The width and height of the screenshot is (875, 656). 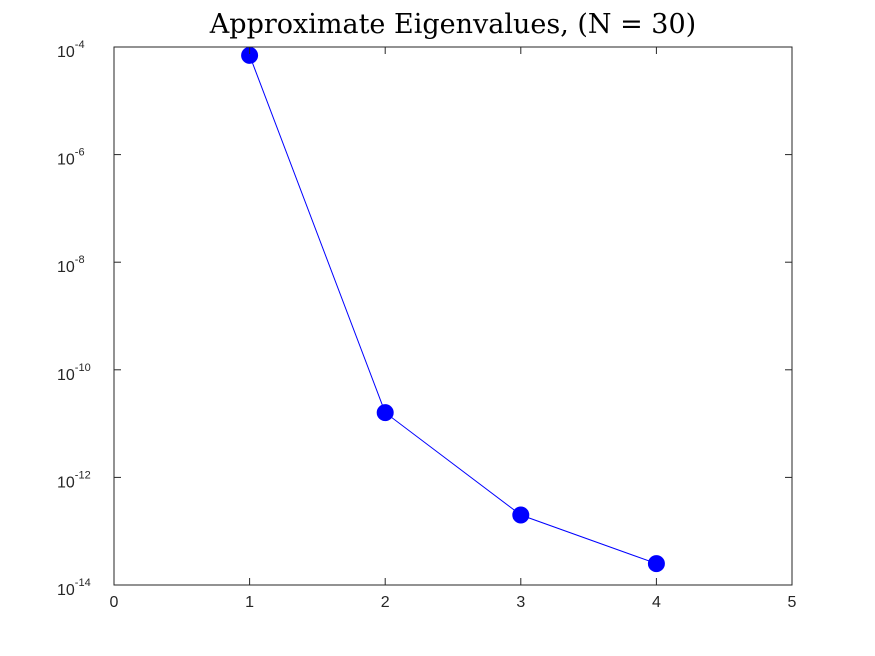 I want to click on y-tick-exponent: -12, so click(x=83, y=475).